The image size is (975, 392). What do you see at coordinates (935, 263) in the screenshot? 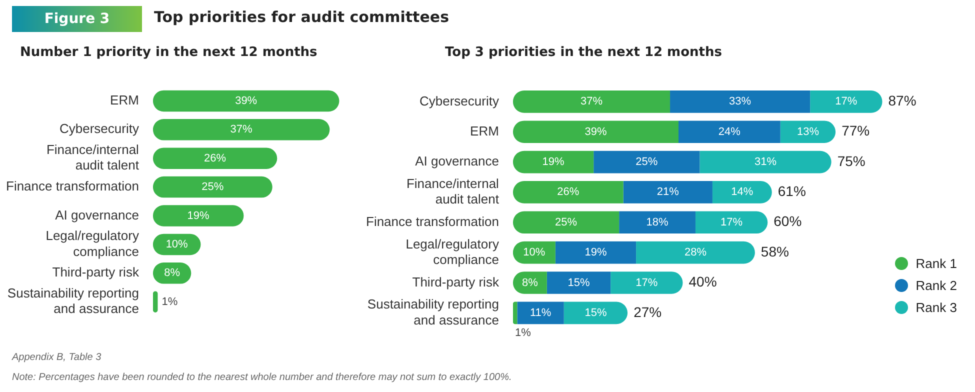
I see `legend-label: Rank 1` at bounding box center [935, 263].